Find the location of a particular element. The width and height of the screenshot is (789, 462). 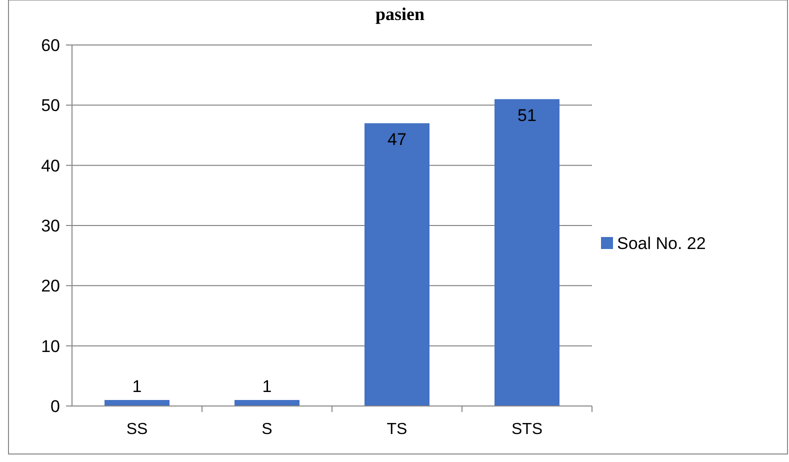

y-tick-label: 0 is located at coordinates (55, 406).